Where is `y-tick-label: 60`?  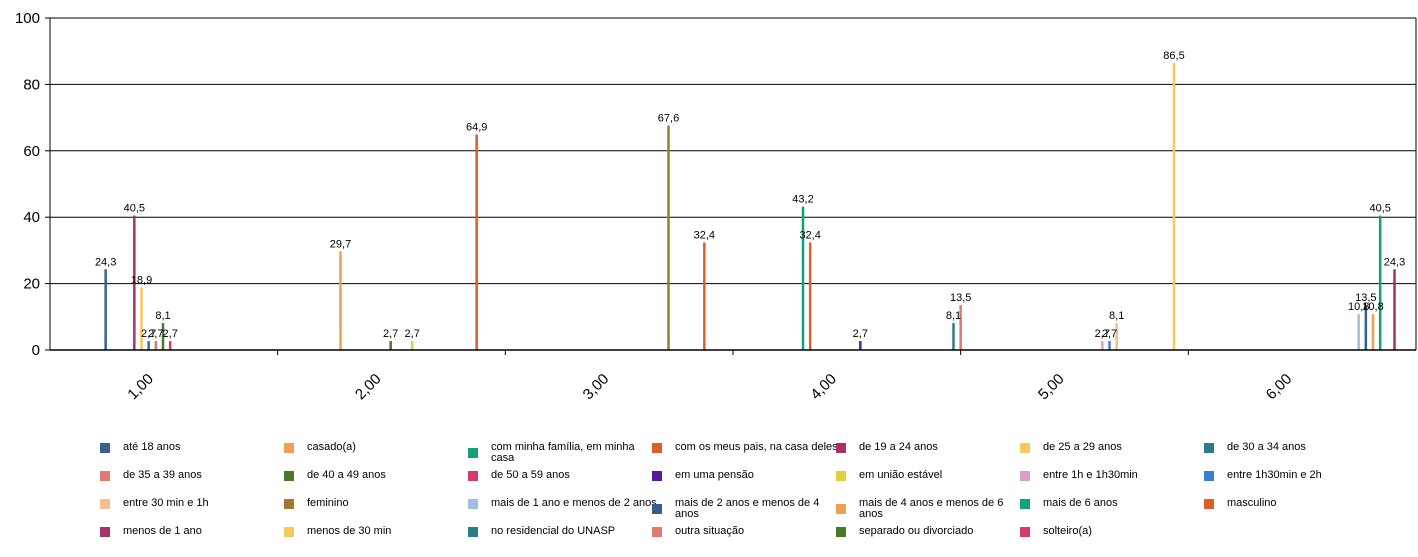
y-tick-label: 60 is located at coordinates (31, 151).